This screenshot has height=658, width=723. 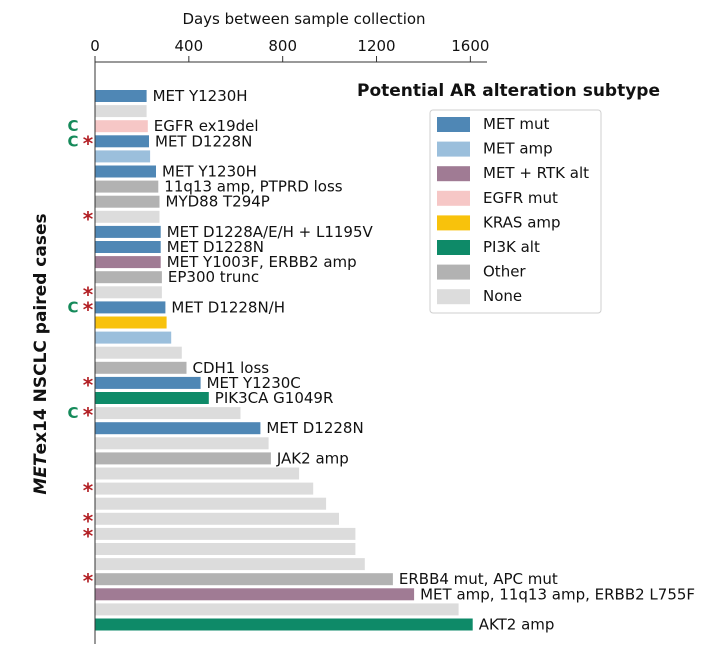 What do you see at coordinates (254, 383) in the screenshot?
I see `bar-annotation: MET Y1230C` at bounding box center [254, 383].